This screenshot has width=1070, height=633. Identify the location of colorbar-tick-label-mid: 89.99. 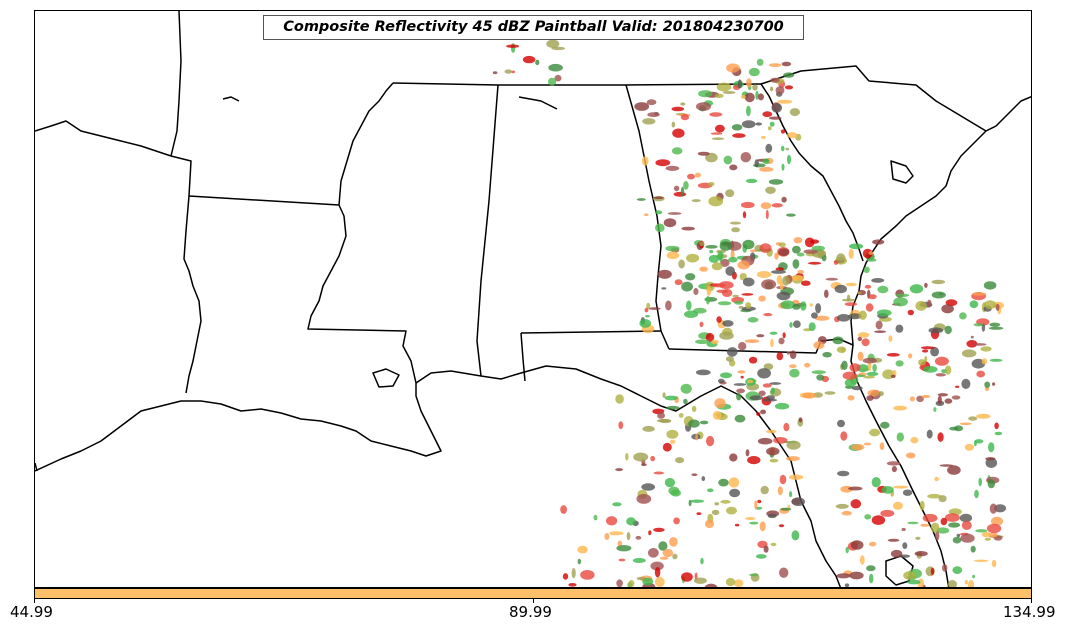
(530, 612).